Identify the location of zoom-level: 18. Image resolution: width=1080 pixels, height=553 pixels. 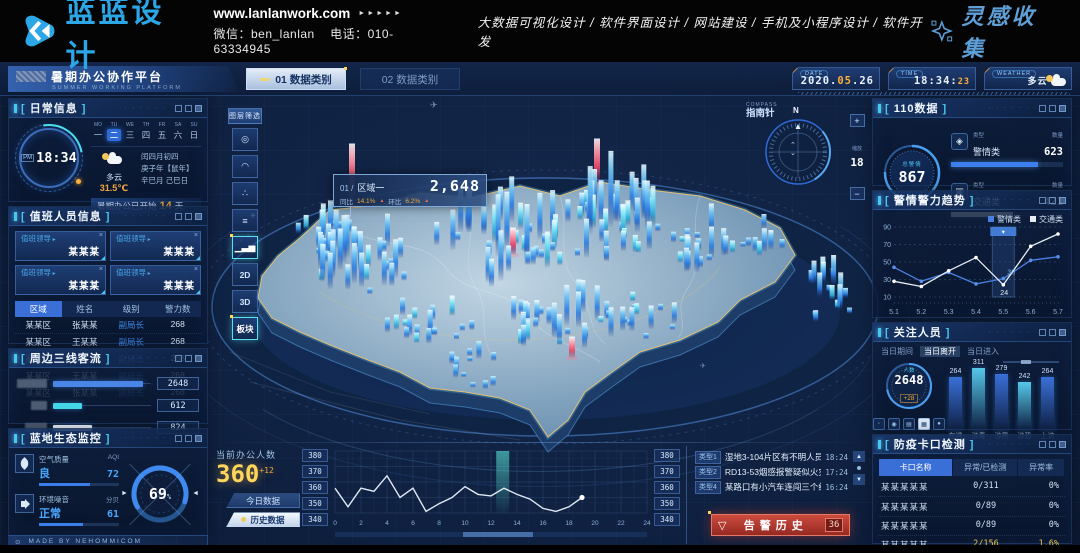
(857, 162).